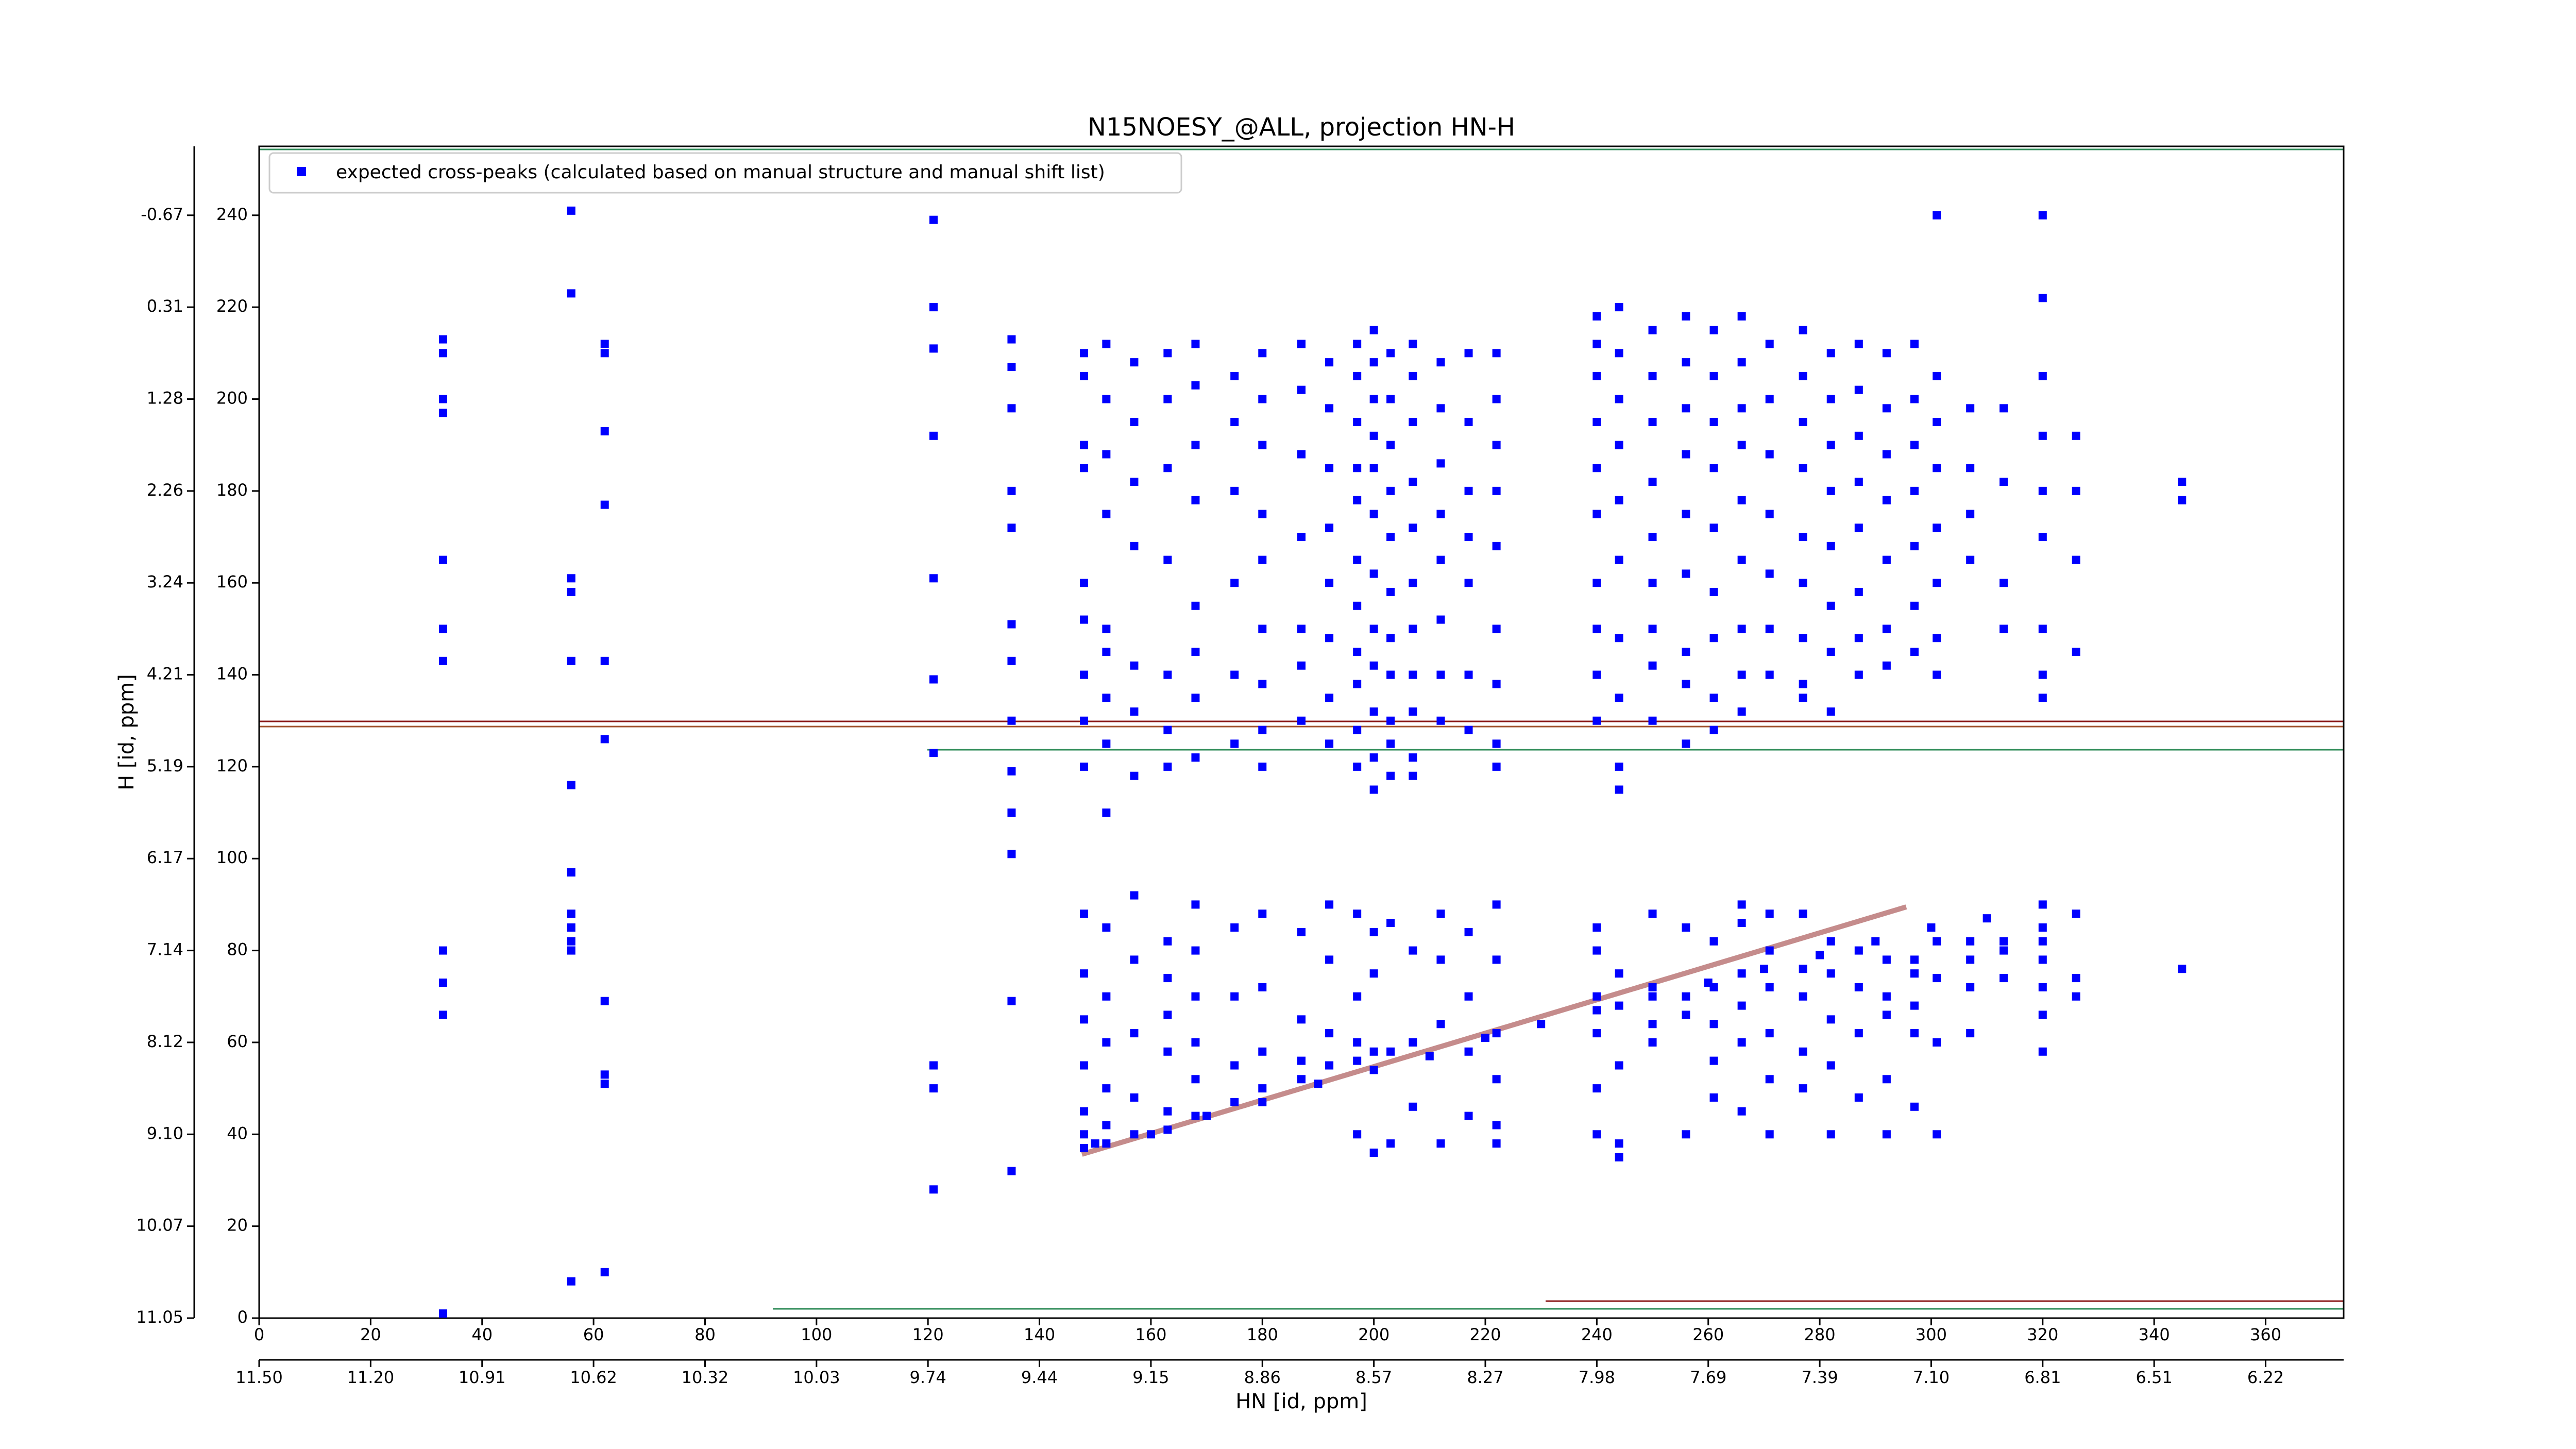 Image resolution: width=2576 pixels, height=1449 pixels. Describe the element at coordinates (165, 766) in the screenshot. I see `y-ppm-tick-label: 5.19` at that location.